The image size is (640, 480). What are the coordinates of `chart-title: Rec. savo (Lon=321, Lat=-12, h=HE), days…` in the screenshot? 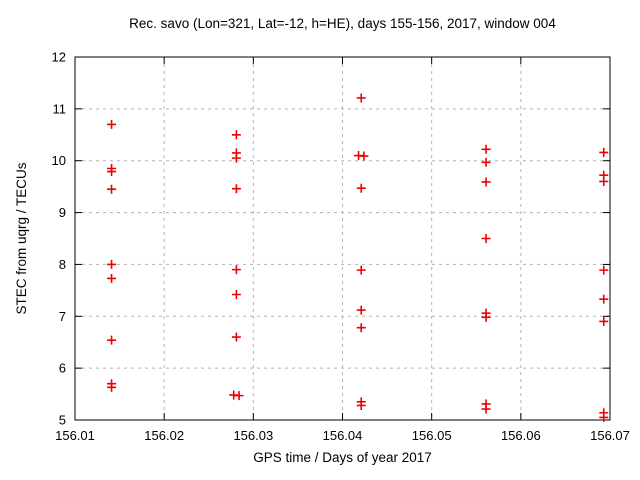 It's located at (342, 23).